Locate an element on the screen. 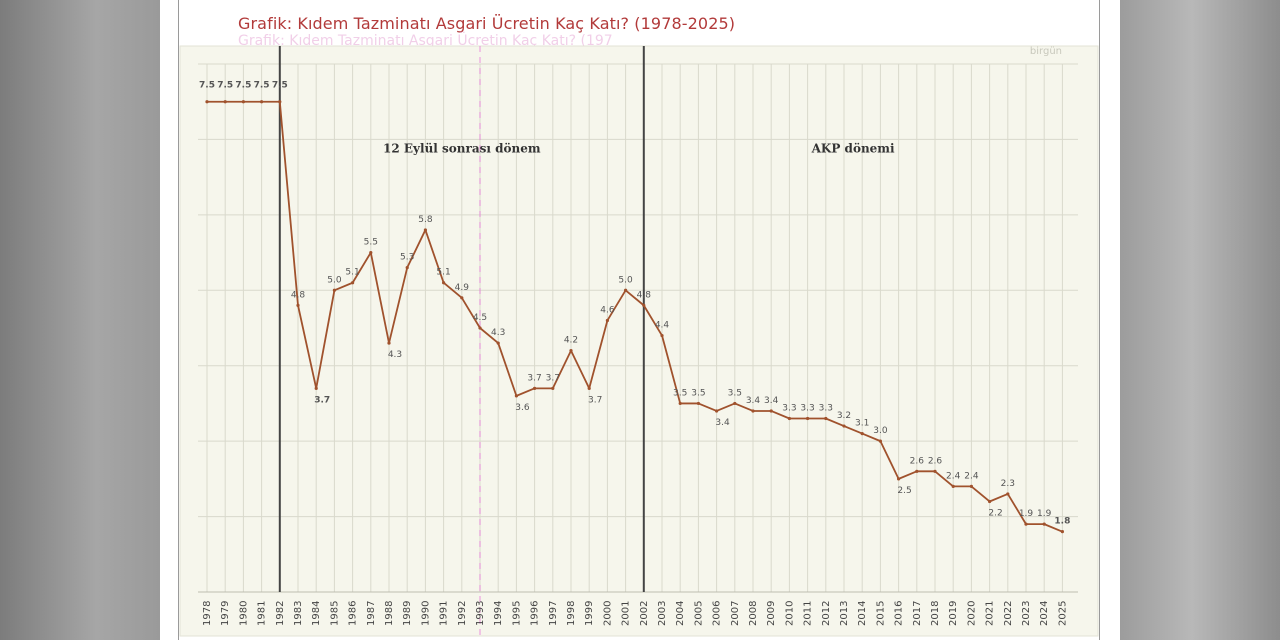  data-point-1979 is located at coordinates (225, 102).